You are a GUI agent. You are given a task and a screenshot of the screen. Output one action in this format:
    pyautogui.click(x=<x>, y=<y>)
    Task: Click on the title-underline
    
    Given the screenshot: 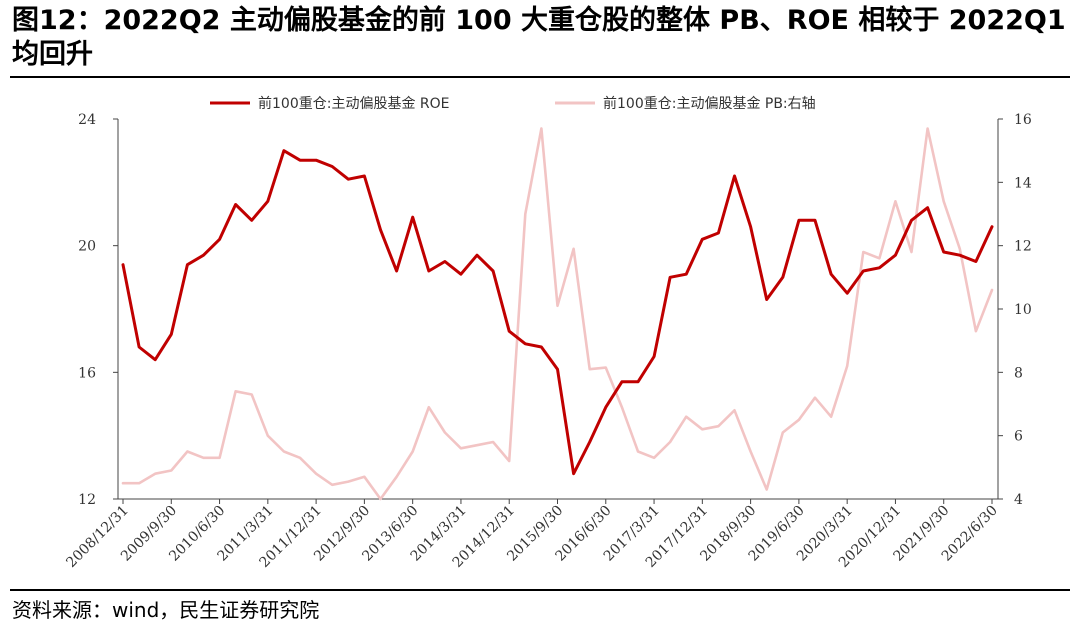 What is the action you would take?
    pyautogui.click(x=540, y=77)
    